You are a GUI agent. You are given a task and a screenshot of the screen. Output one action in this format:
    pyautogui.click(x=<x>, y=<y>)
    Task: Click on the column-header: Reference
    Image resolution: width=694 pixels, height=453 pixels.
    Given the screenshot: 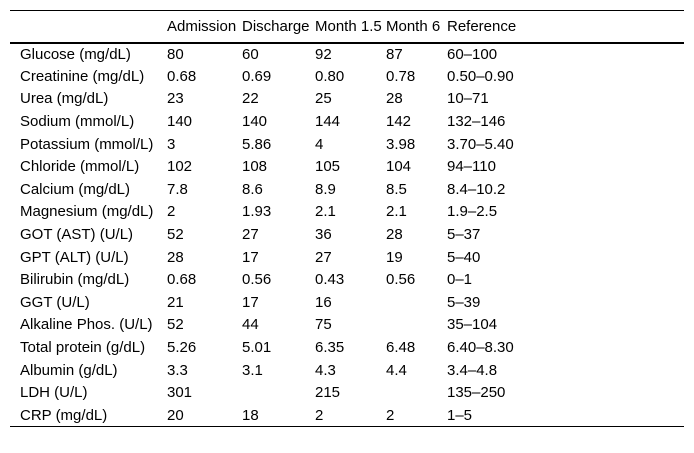 What is the action you would take?
    pyautogui.click(x=565, y=27)
    